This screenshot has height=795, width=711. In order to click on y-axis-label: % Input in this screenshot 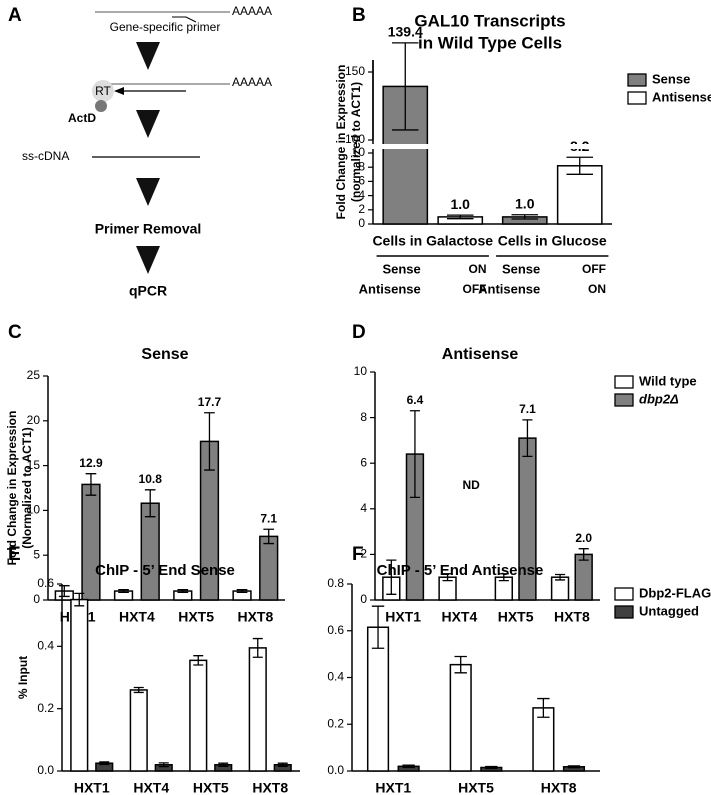, I will do `click(23, 677)`.